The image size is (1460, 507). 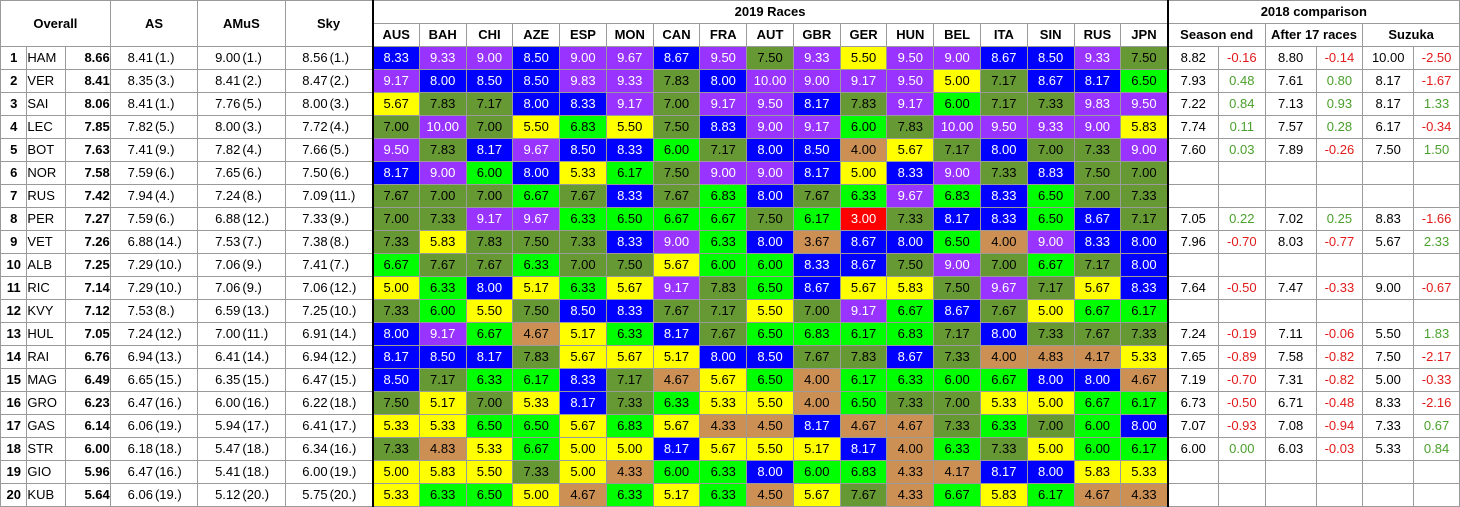 I want to click on overall-rating-cell: 8.66, so click(x=88, y=58).